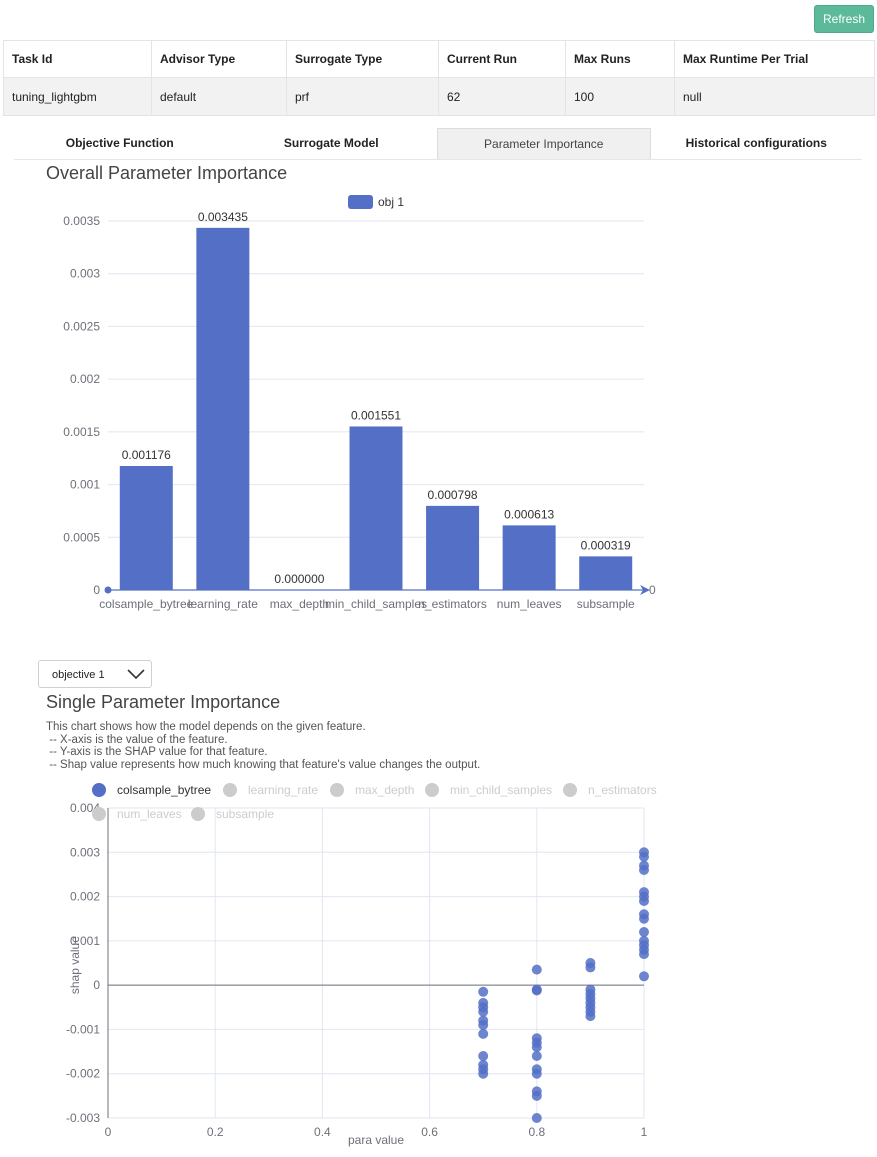  What do you see at coordinates (620, 96) in the screenshot?
I see `cell-max-runs: 100` at bounding box center [620, 96].